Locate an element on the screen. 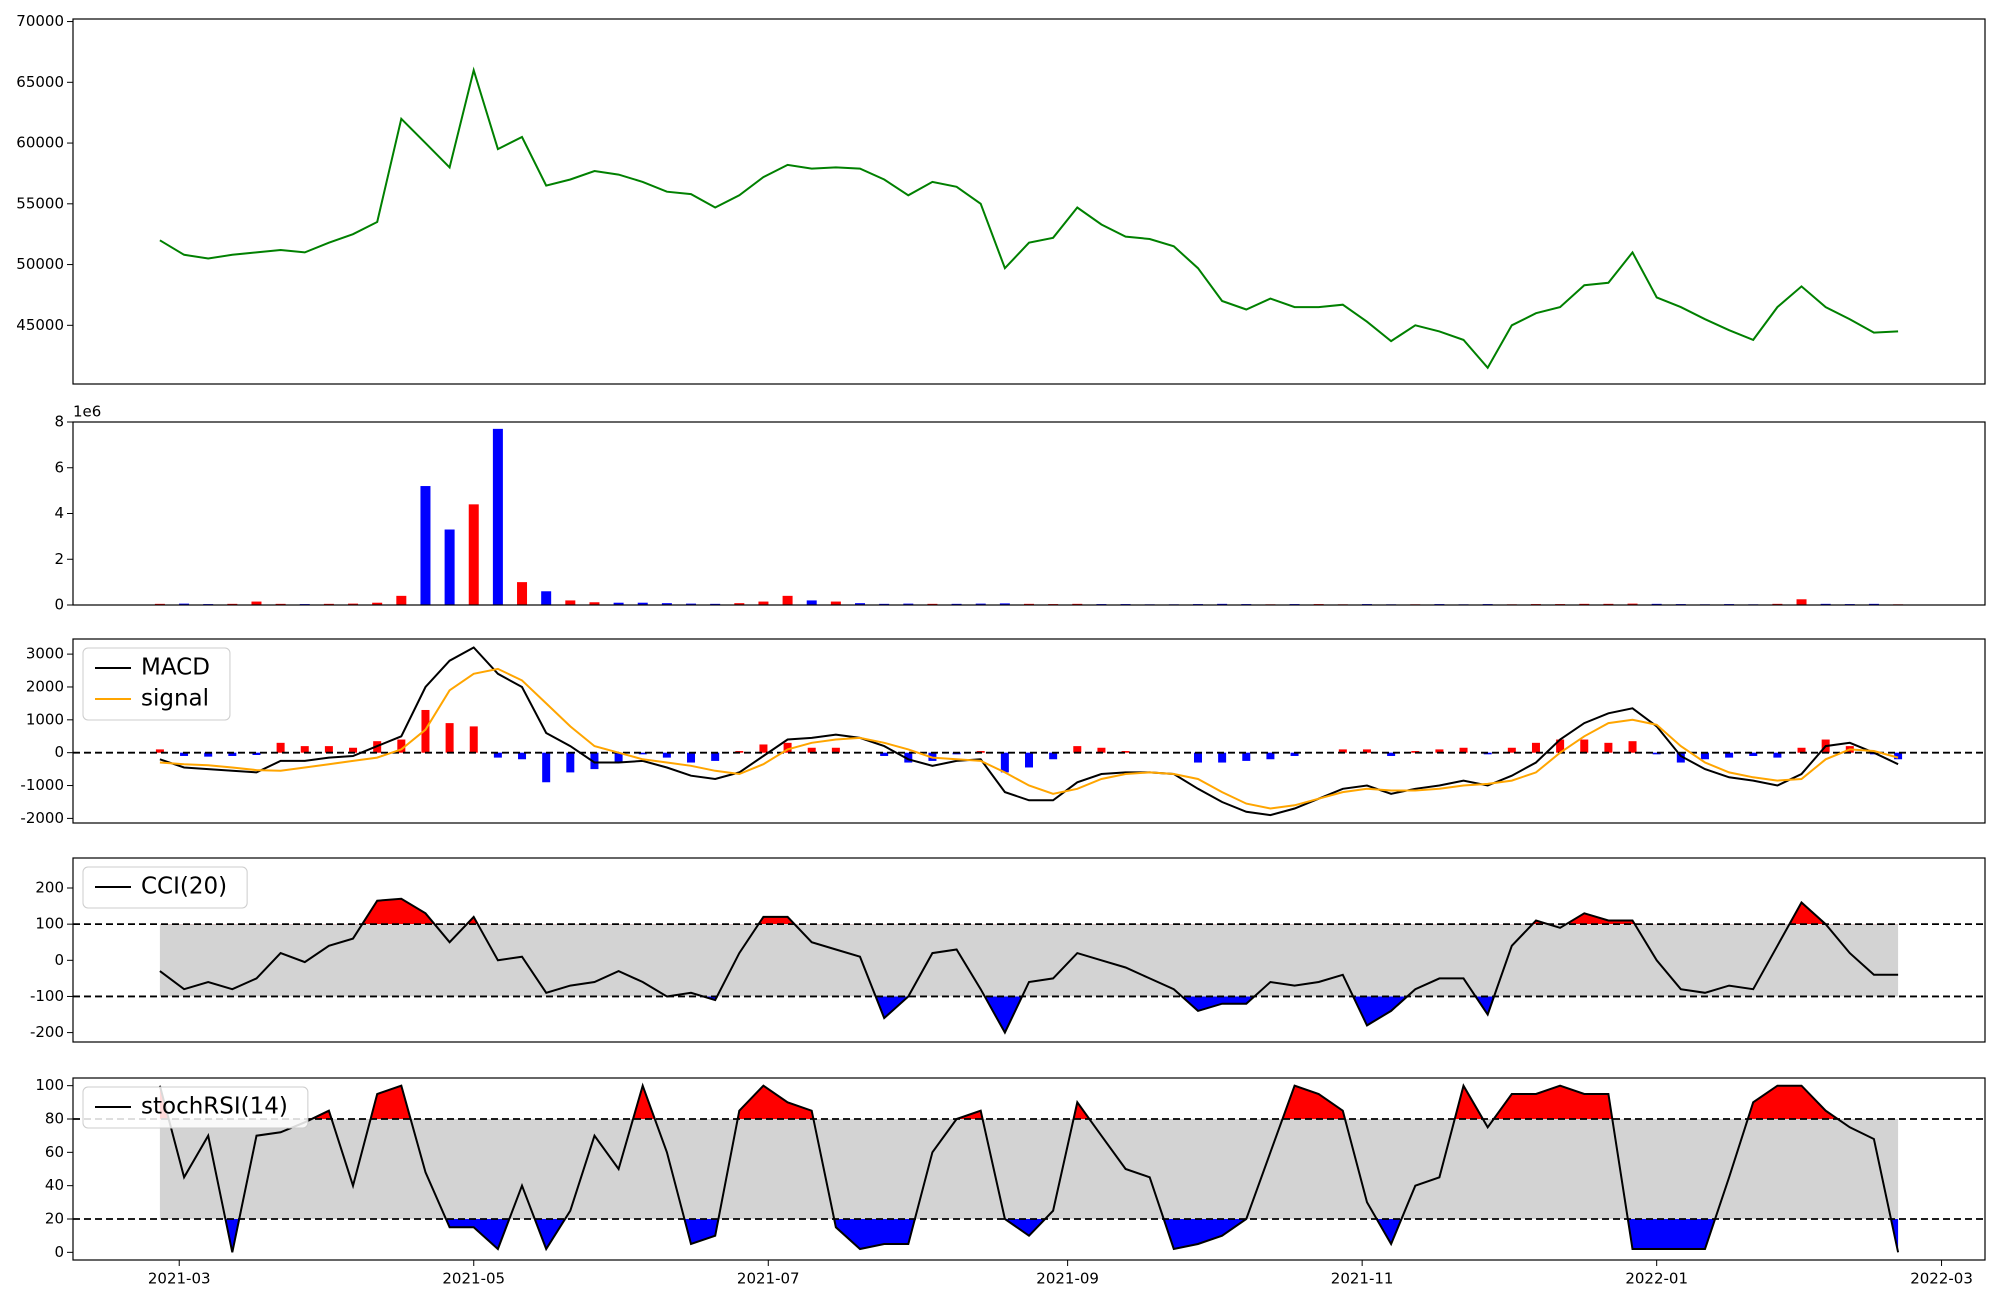 Image resolution: width=2000 pixels, height=1300 pixels. y-tick-label: 3000 is located at coordinates (45, 654).